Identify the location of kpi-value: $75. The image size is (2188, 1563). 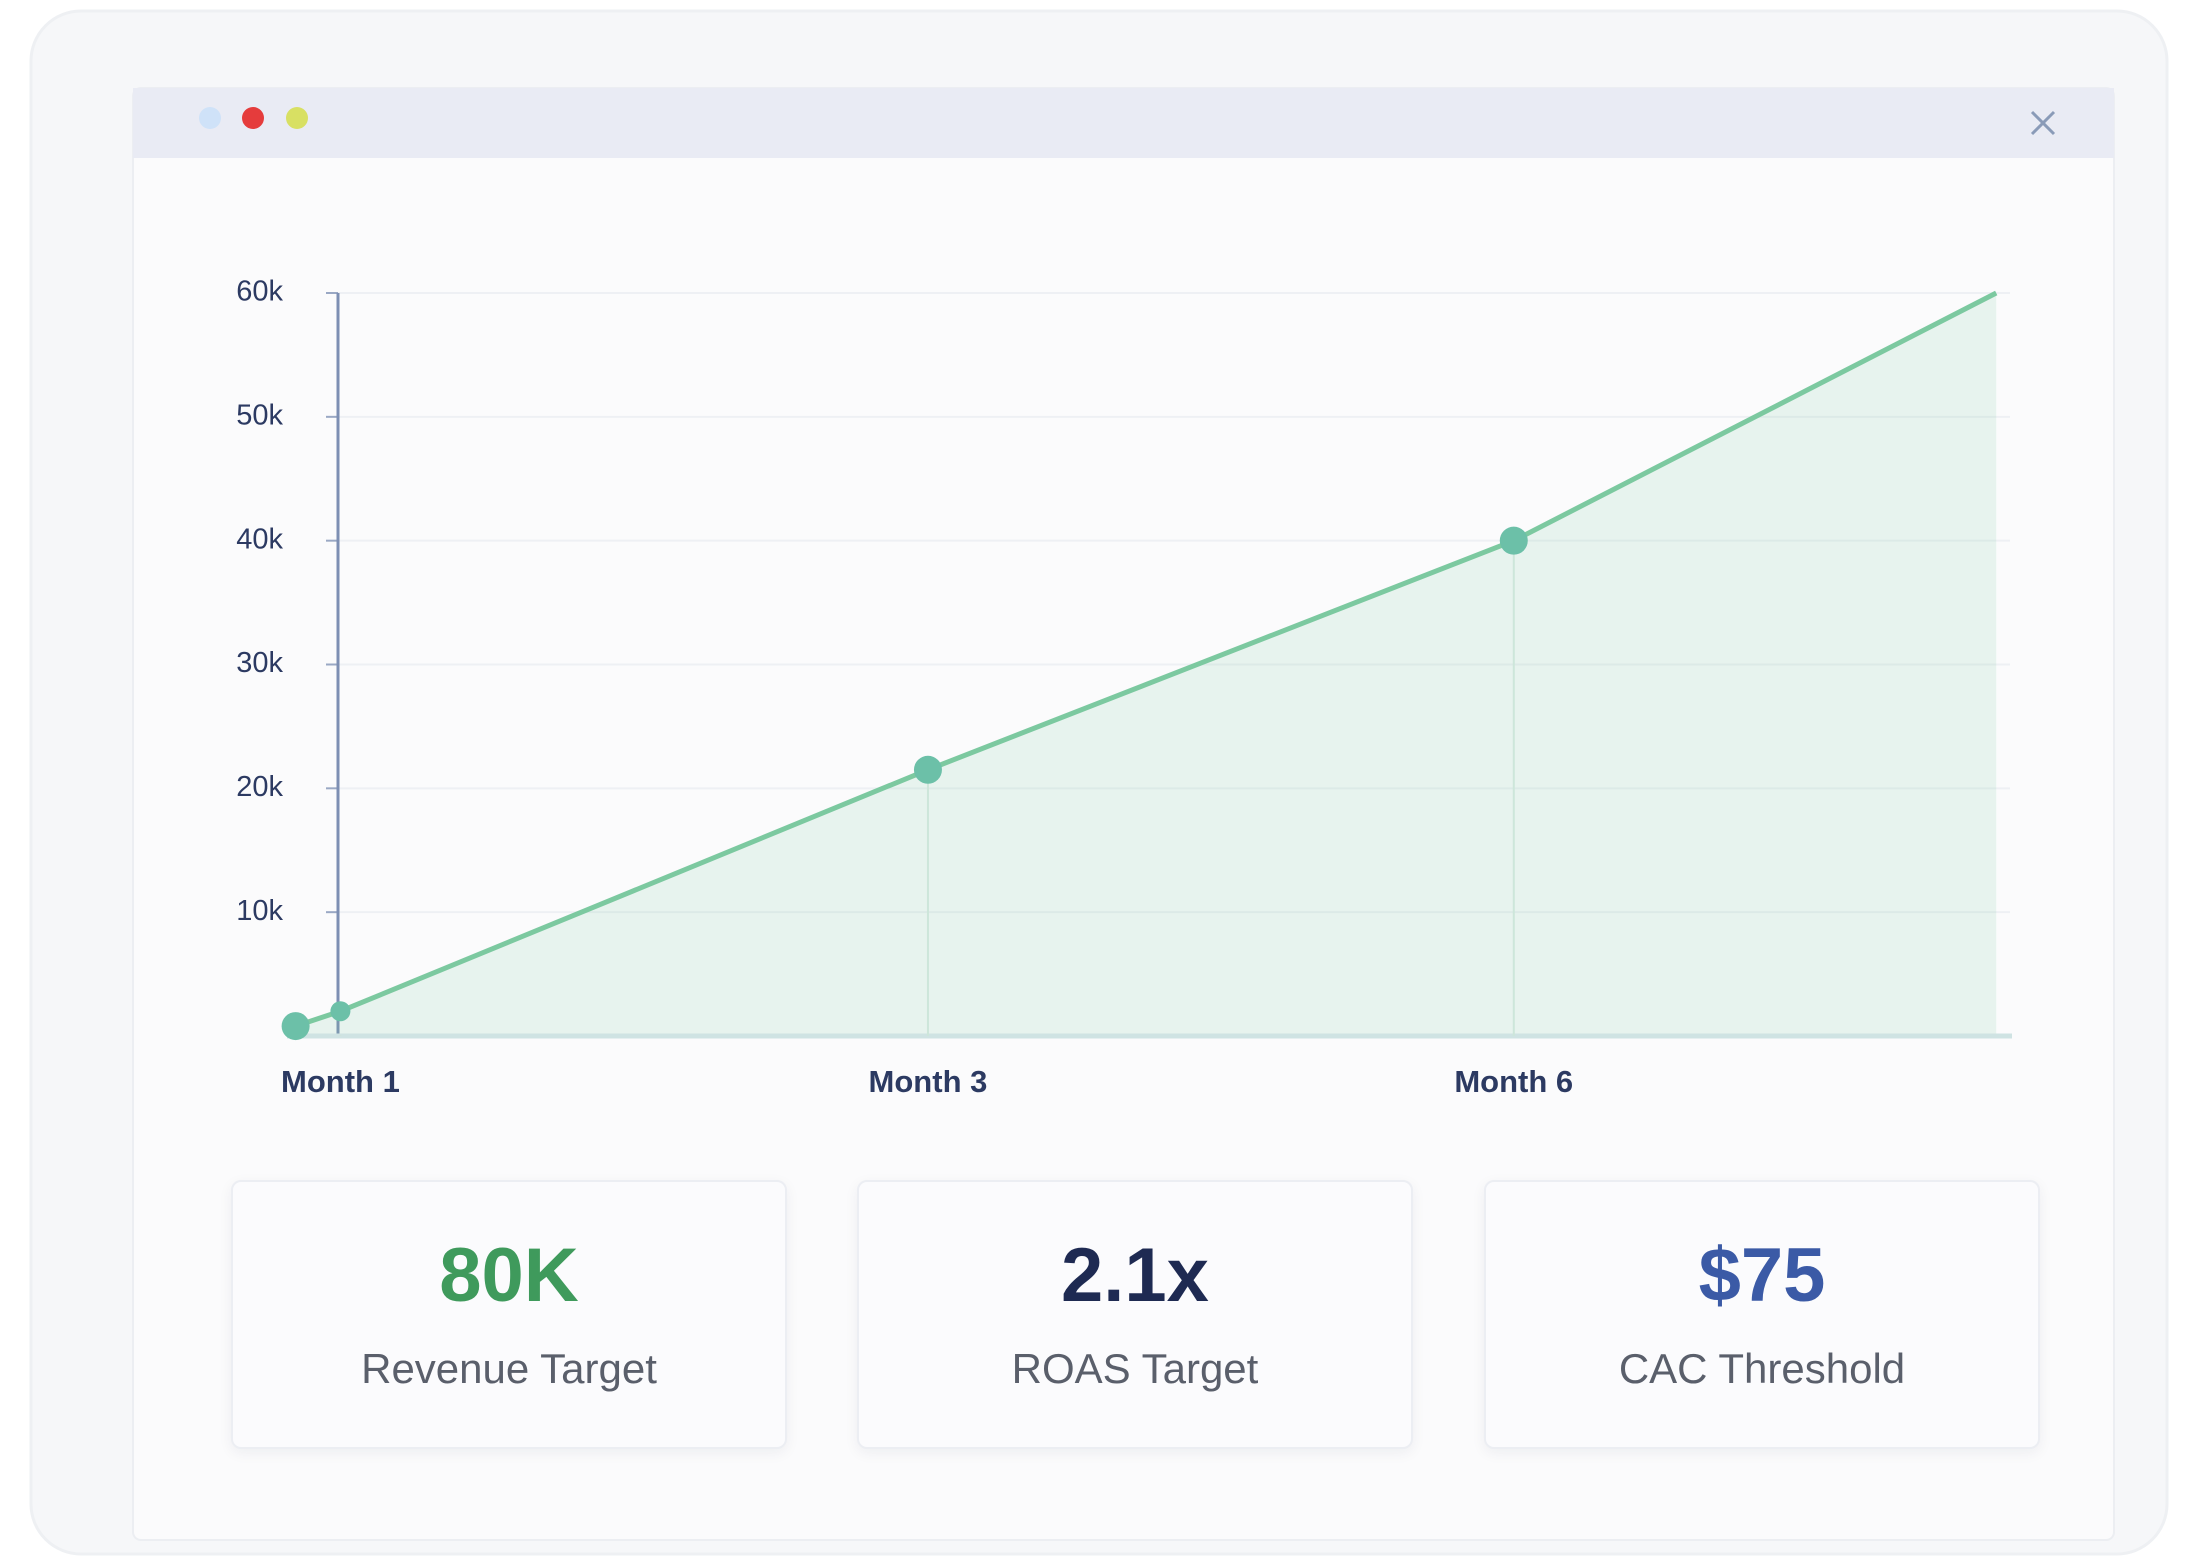
(1762, 1275).